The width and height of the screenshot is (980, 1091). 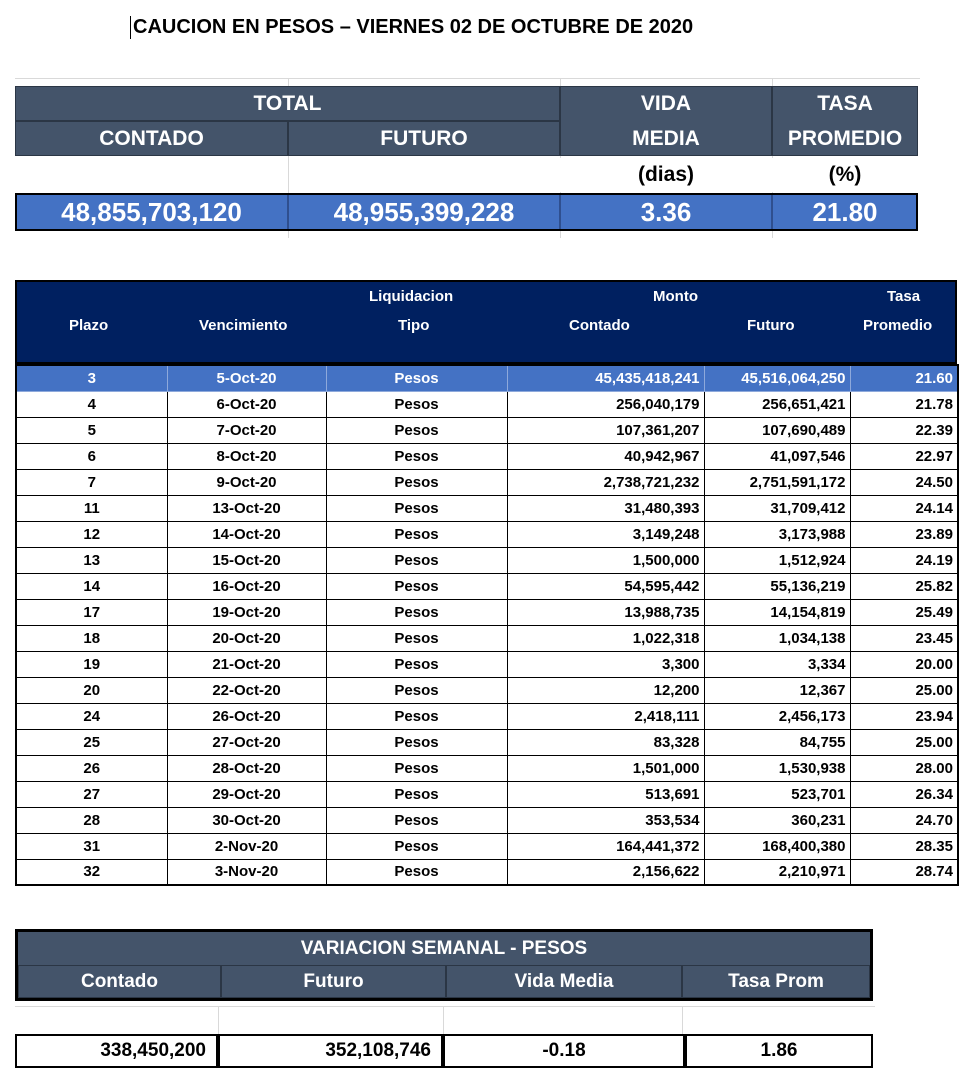 What do you see at coordinates (246, 846) in the screenshot?
I see `cell-vencimiento: 2-Nov-20` at bounding box center [246, 846].